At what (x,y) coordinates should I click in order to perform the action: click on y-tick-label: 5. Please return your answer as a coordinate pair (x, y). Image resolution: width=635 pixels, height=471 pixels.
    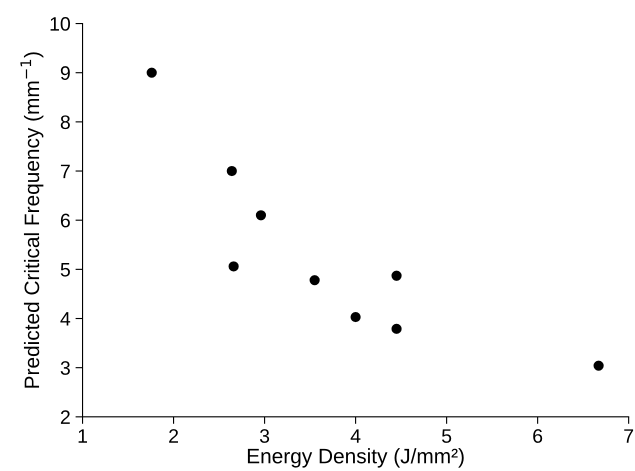
    Looking at the image, I should click on (65, 270).